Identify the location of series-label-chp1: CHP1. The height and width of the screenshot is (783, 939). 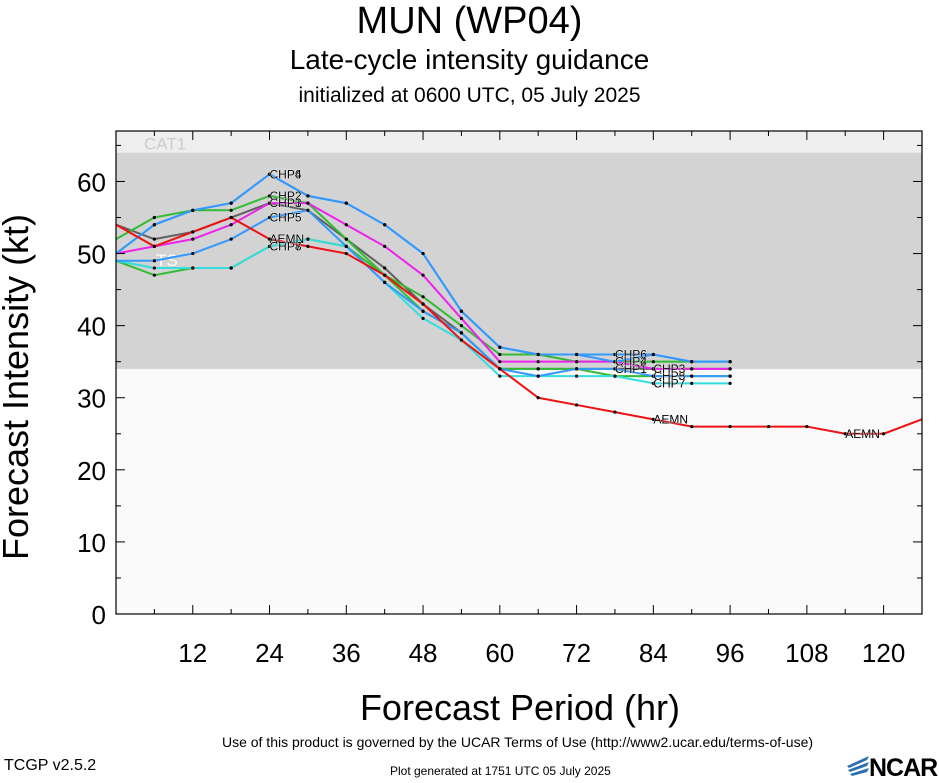
(286, 203).